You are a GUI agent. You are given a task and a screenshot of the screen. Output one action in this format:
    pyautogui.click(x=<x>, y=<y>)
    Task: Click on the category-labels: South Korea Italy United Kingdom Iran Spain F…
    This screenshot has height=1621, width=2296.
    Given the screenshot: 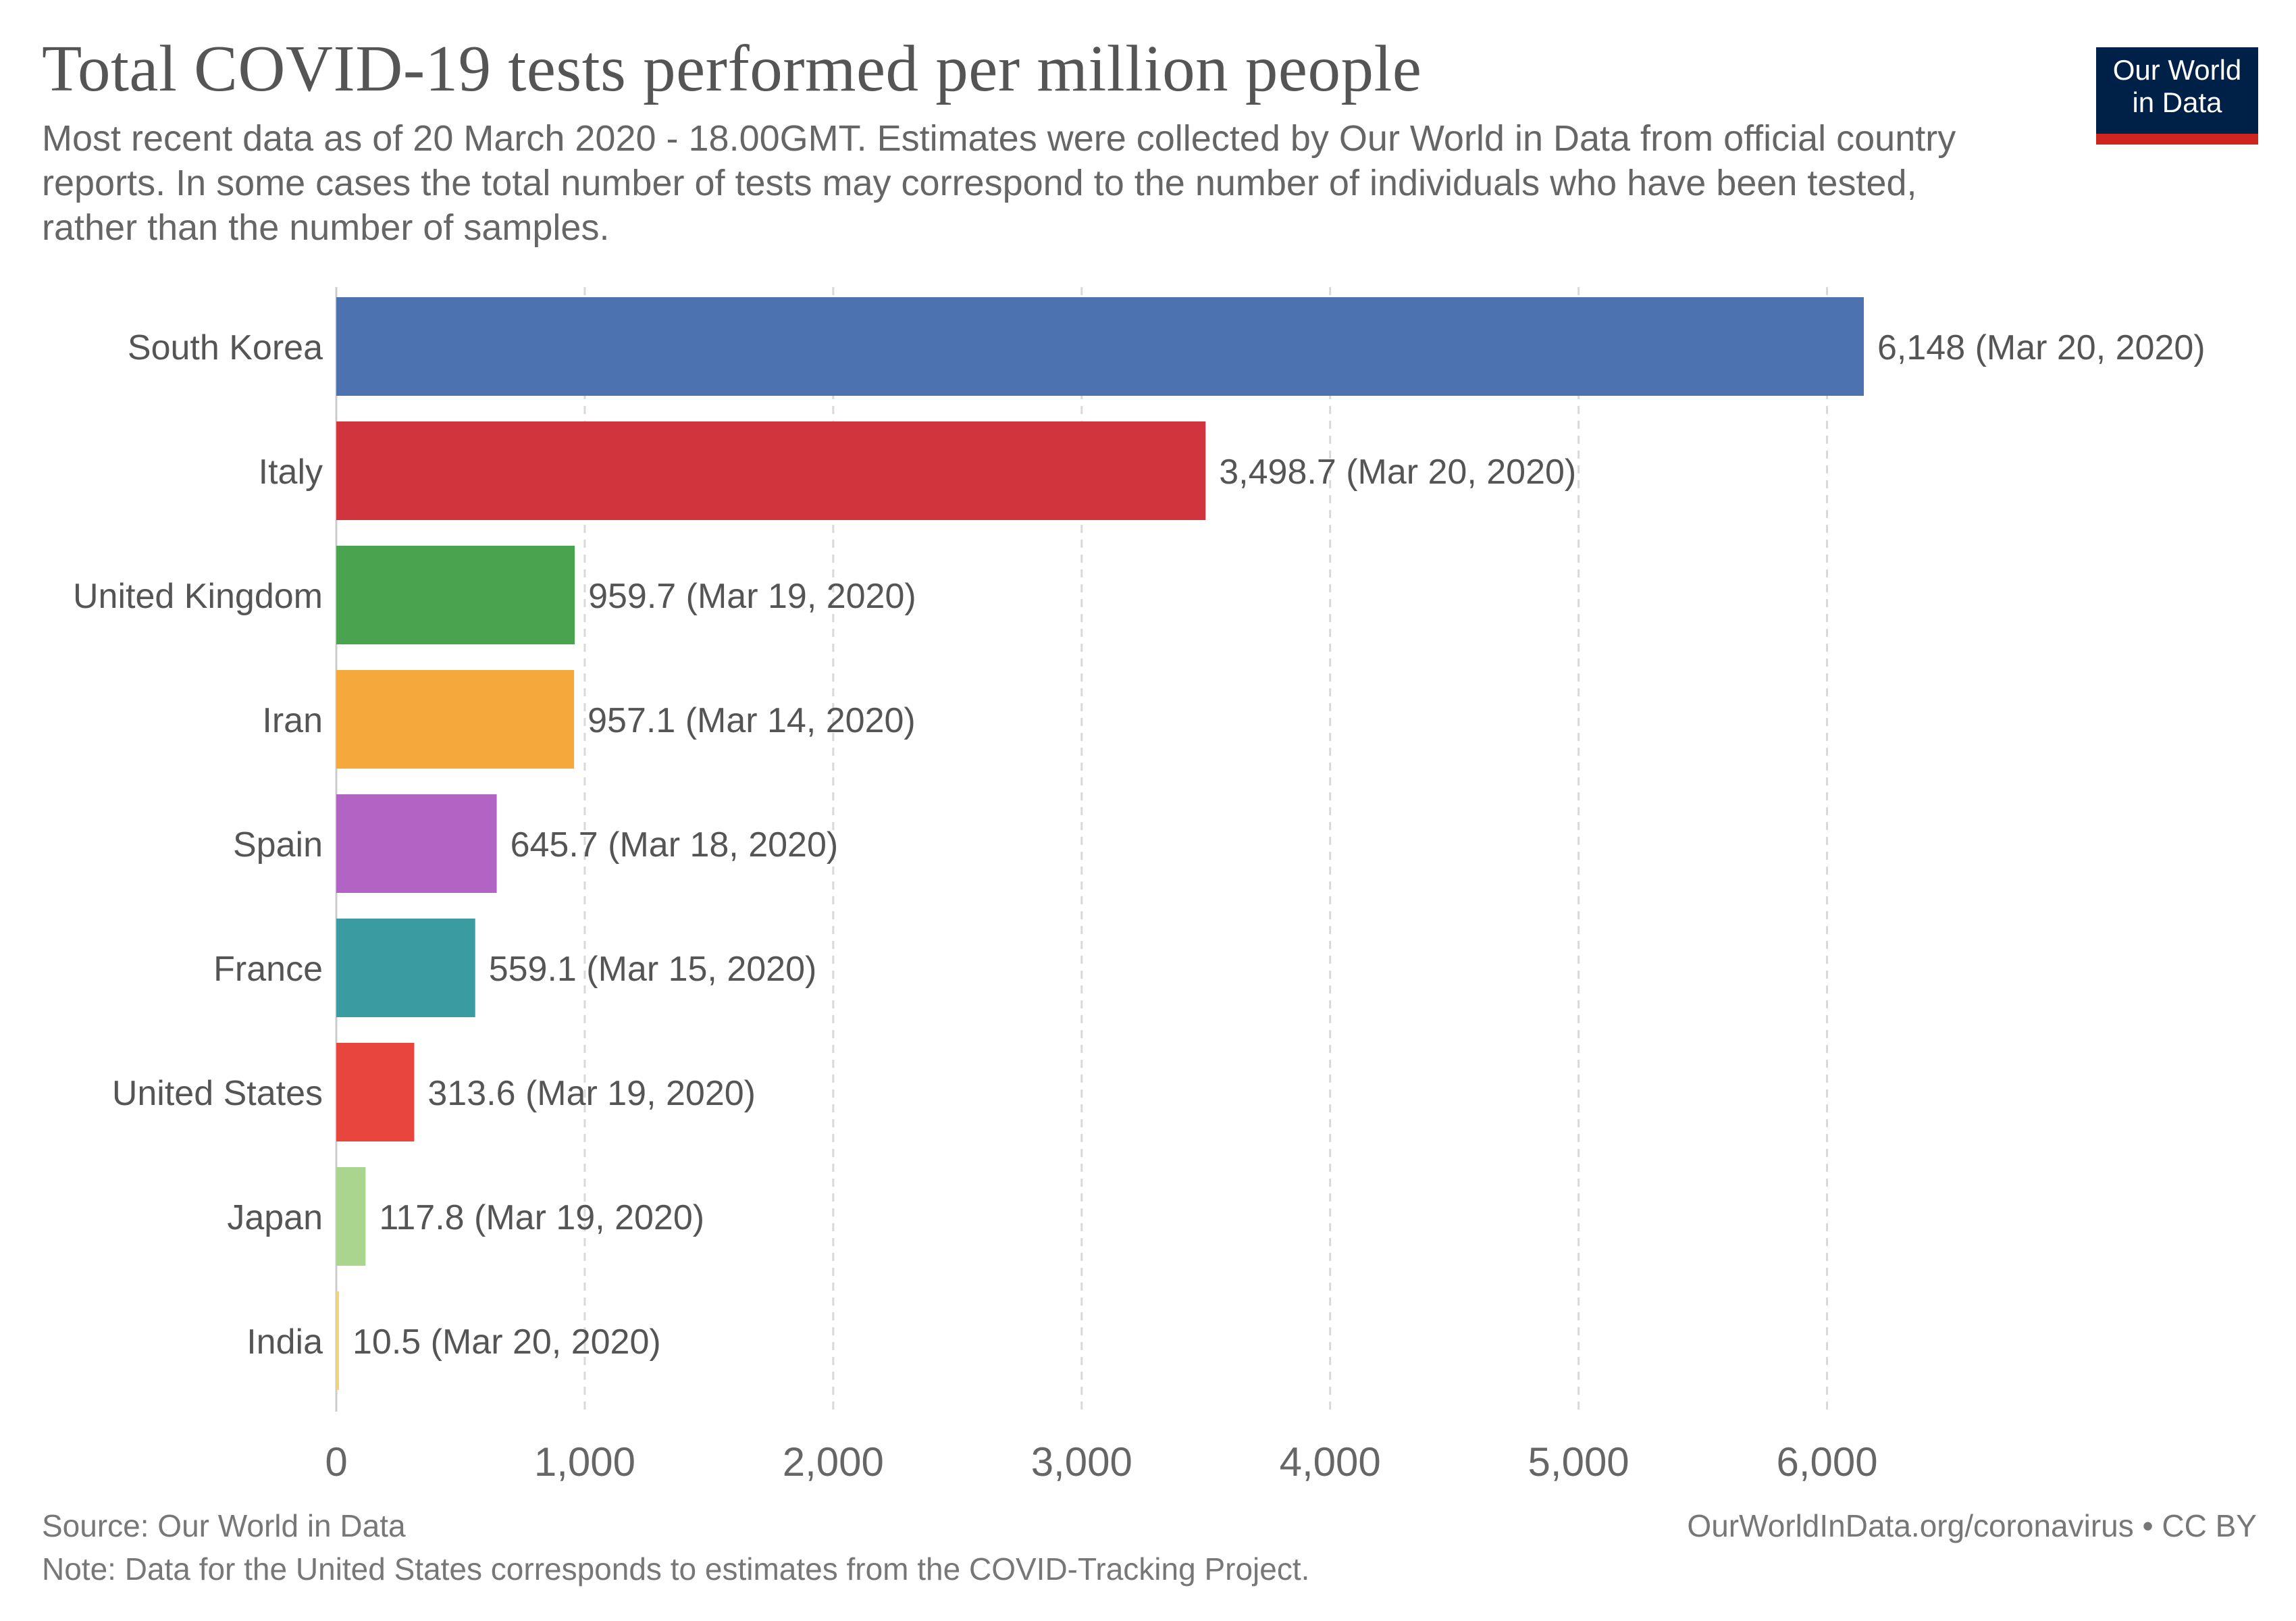 What is the action you would take?
    pyautogui.click(x=198, y=845)
    